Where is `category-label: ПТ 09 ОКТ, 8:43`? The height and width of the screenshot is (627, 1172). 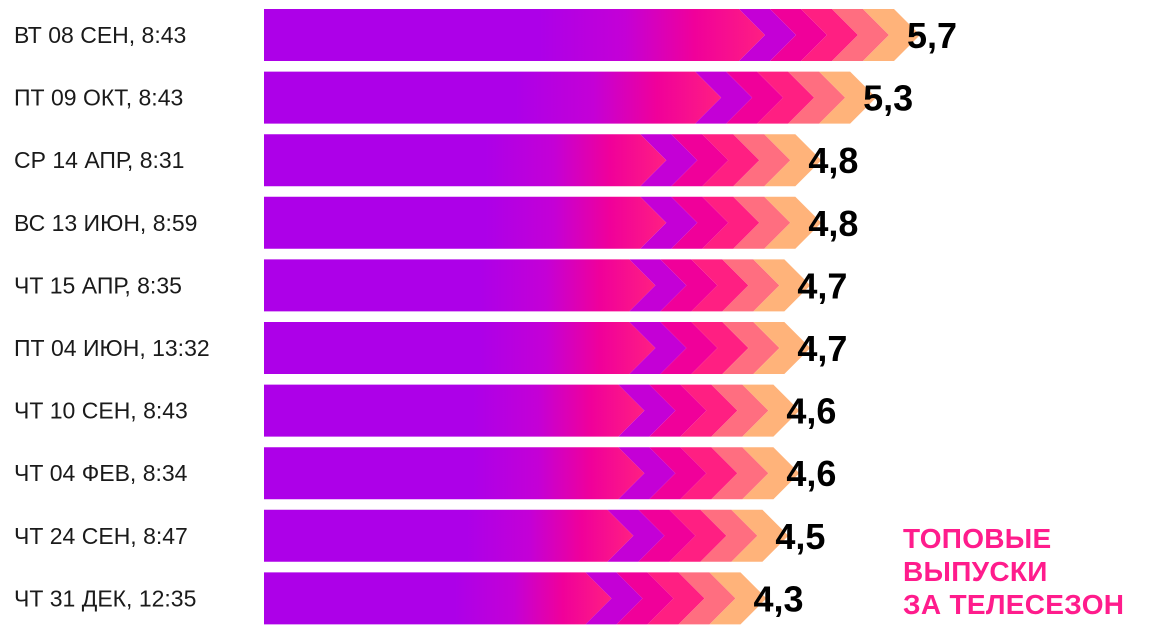
category-label: ПТ 09 ОКТ, 8:43 is located at coordinates (98, 98).